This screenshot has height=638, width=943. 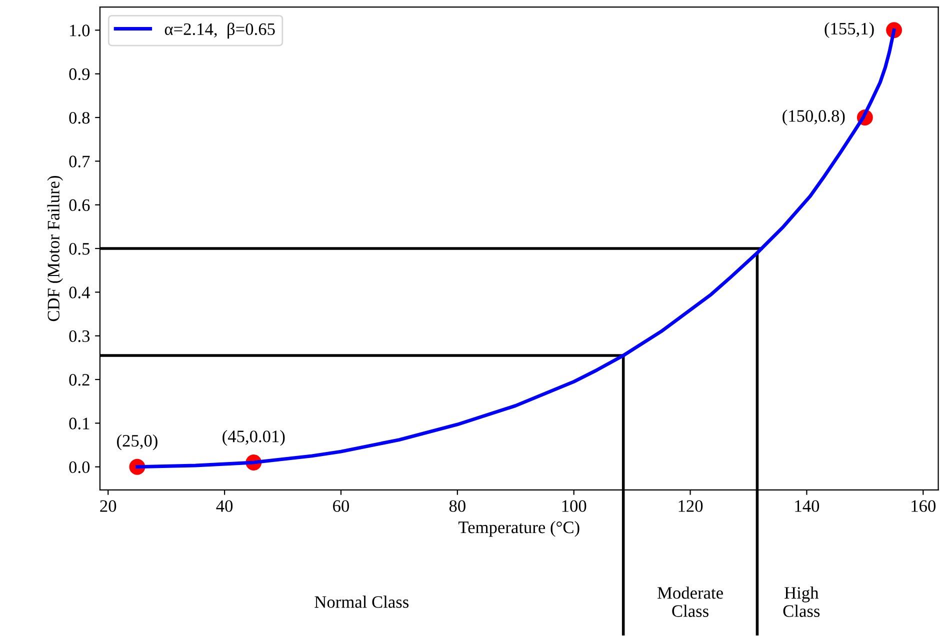 What do you see at coordinates (79, 205) in the screenshot?
I see `y-tick-label: 0.6` at bounding box center [79, 205].